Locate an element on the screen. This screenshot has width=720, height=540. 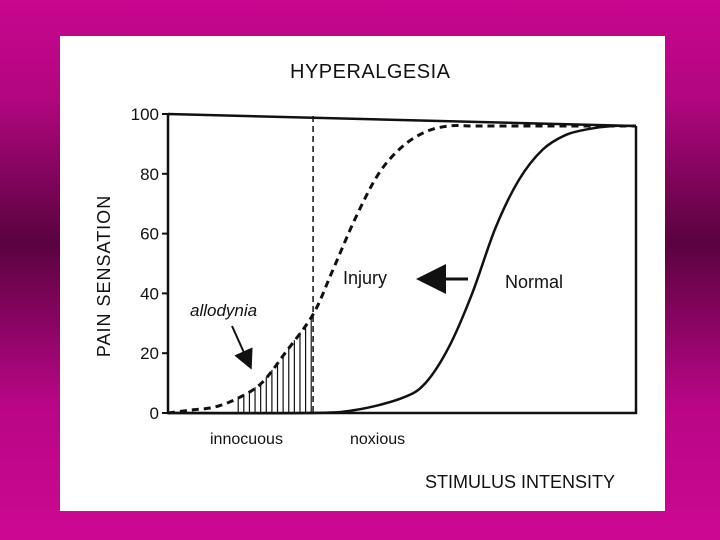
allodynia-arrow is located at coordinates (242, 347).